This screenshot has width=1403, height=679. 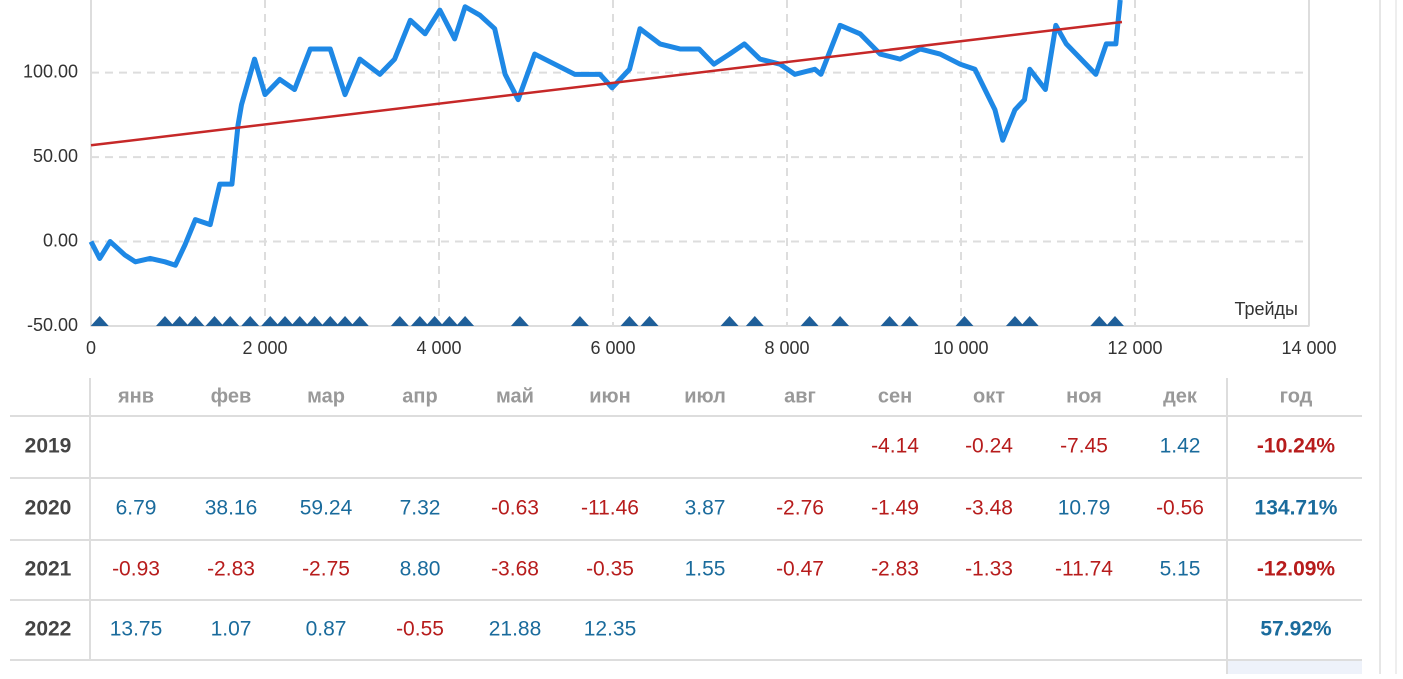 I want to click on x-axis-label: Трейды, so click(x=1266, y=309).